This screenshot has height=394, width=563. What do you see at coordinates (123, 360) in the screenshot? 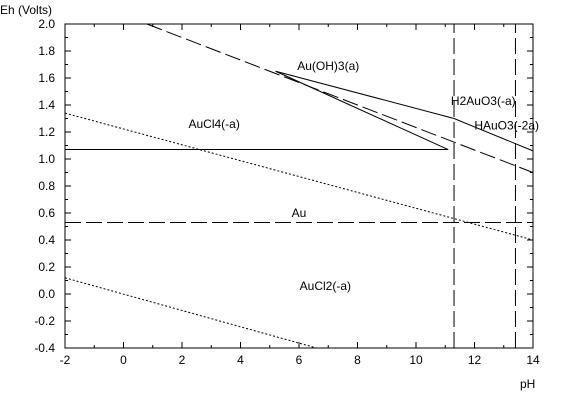
I see `x-tick-label: 0` at bounding box center [123, 360].